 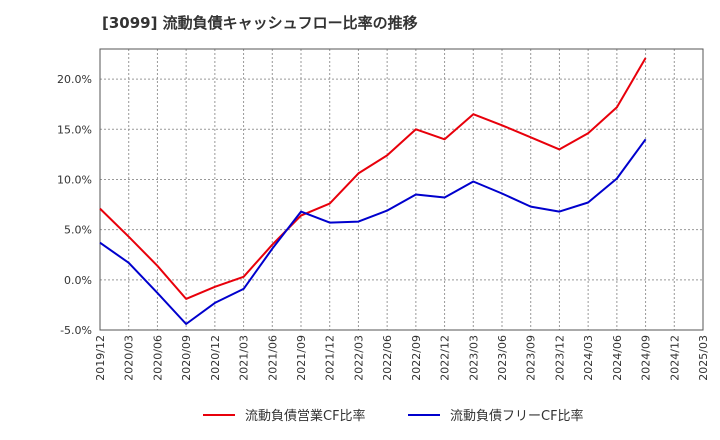 What do you see at coordinates (559, 358) in the screenshot?
I see `x-tick-label: 2023/12` at bounding box center [559, 358].